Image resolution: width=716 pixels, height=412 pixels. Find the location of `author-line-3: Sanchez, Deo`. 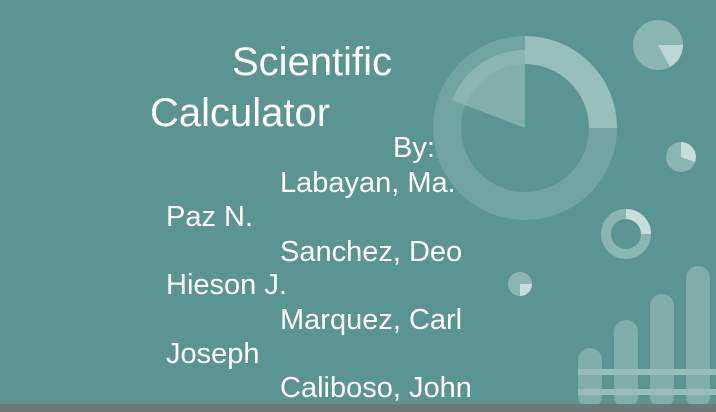

author-line-3: Sanchez, Deo is located at coordinates (371, 252).